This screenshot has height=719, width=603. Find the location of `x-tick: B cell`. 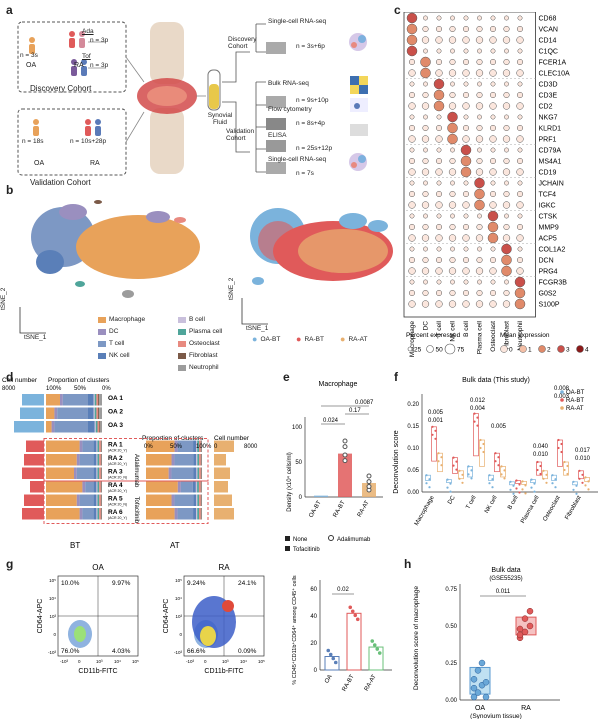

x-tick: B cell is located at coordinates (513, 503).